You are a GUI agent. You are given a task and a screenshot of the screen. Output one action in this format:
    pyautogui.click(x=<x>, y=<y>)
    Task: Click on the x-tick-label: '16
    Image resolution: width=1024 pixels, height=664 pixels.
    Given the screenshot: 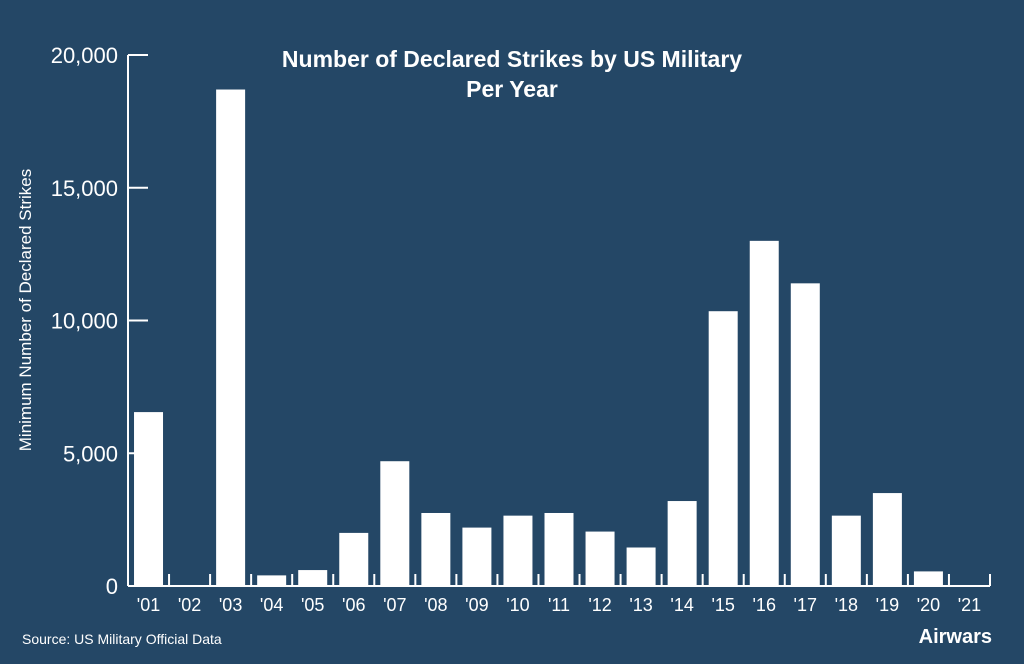 What is the action you would take?
    pyautogui.click(x=764, y=605)
    